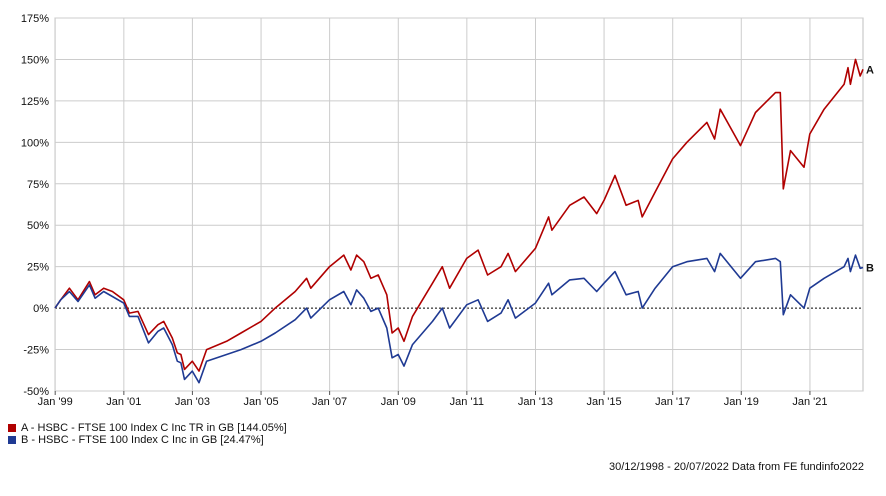 The image size is (886, 496). I want to click on x-tick-label: Jan '09, so click(398, 402).